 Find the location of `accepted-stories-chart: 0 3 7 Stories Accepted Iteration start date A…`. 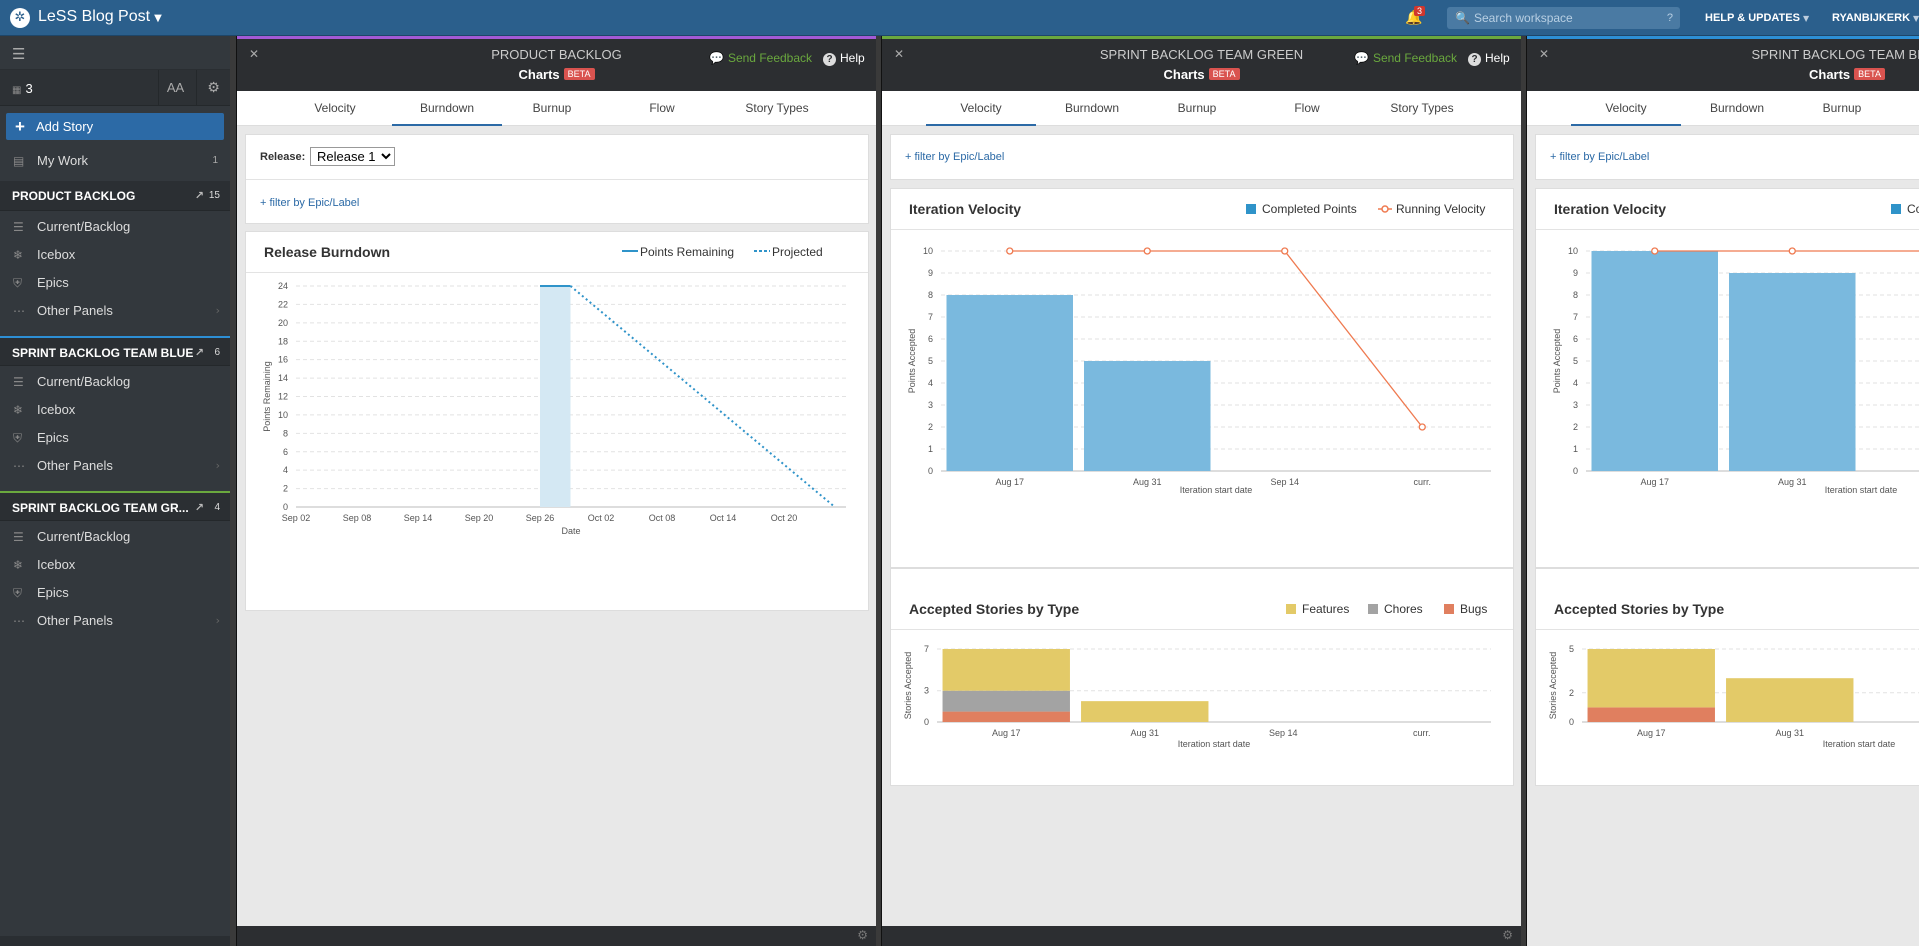

accepted-stories-chart: 0 3 7 Stories Accepted Iteration start date A… is located at coordinates (1197, 696).